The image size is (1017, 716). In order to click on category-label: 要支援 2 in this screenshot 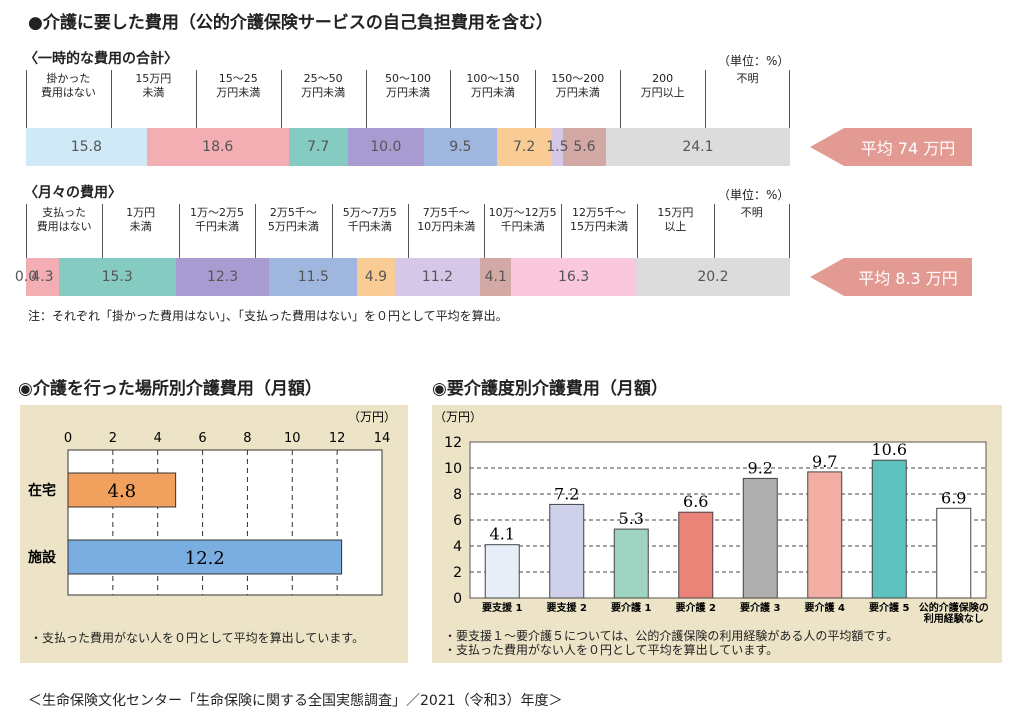, I will do `click(567, 607)`.